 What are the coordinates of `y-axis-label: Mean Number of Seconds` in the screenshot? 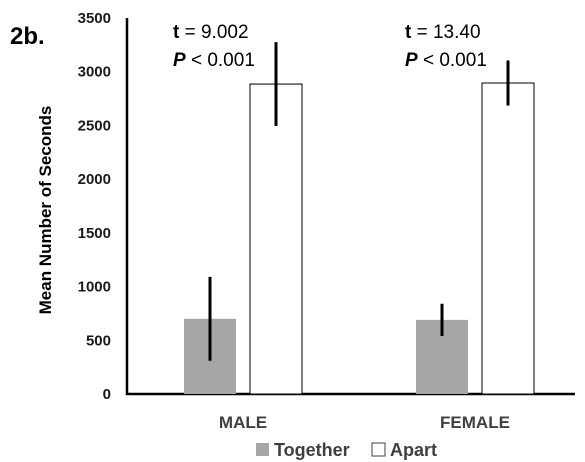 It's located at (45, 210).